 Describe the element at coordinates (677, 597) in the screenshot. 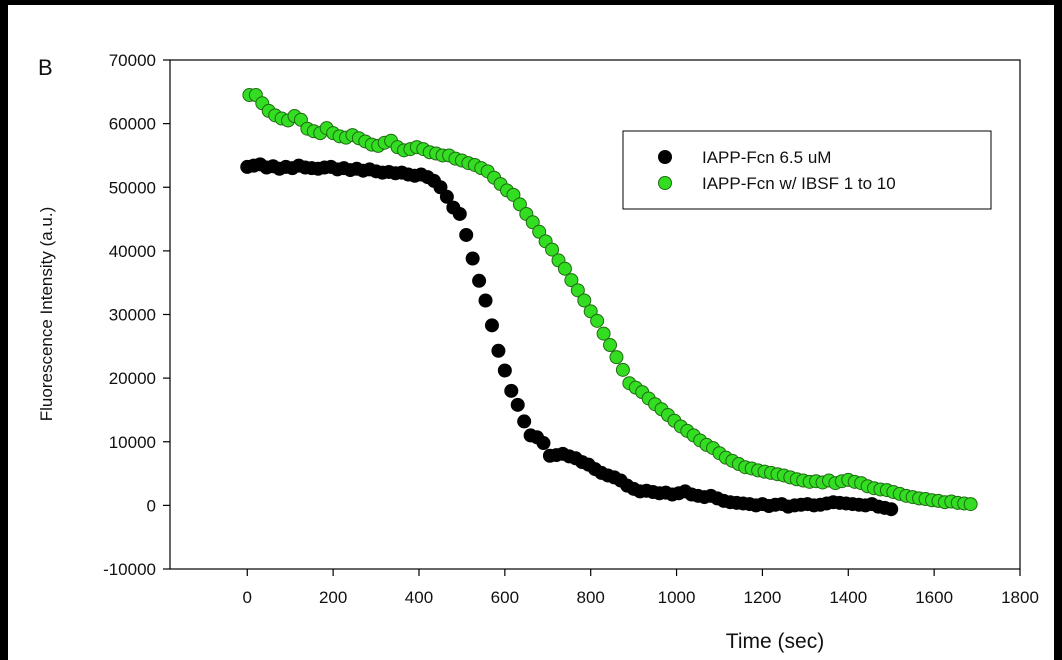

I see `x-tick-label: 1000` at that location.